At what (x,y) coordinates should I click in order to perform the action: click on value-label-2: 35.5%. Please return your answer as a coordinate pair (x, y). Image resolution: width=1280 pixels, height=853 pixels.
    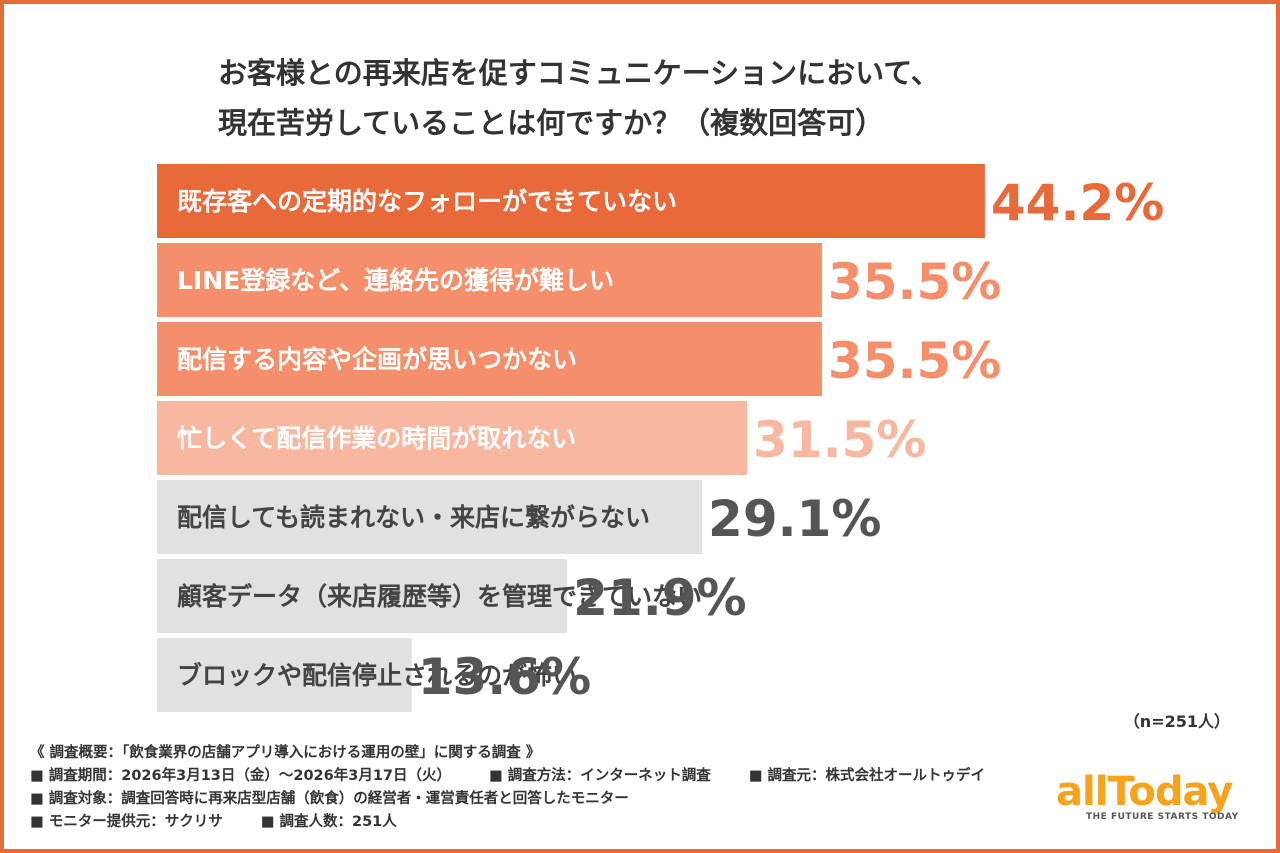
    Looking at the image, I should click on (914, 282).